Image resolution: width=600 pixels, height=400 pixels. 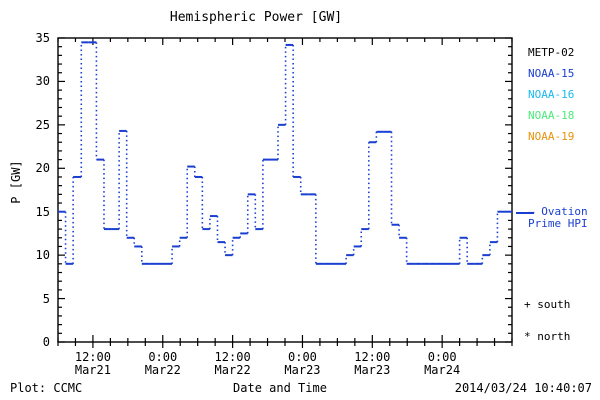 What do you see at coordinates (42, 81) in the screenshot?
I see `y-tick-label: 30` at bounding box center [42, 81].